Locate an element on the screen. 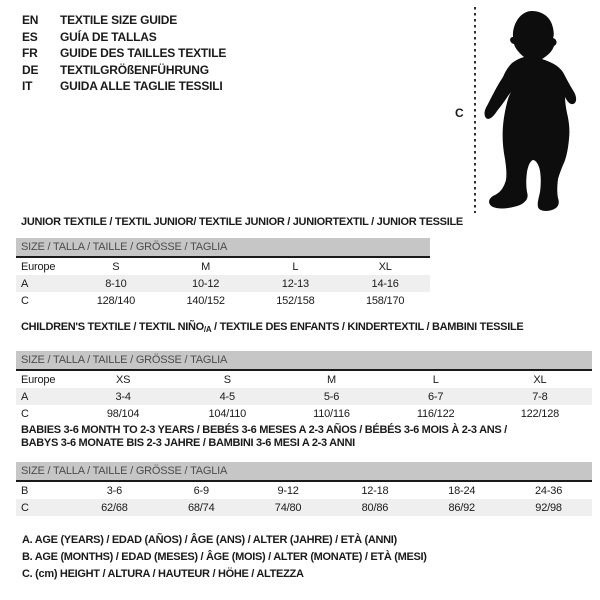 This screenshot has width=600, height=600. table-cell: 3-4 is located at coordinates (123, 396).